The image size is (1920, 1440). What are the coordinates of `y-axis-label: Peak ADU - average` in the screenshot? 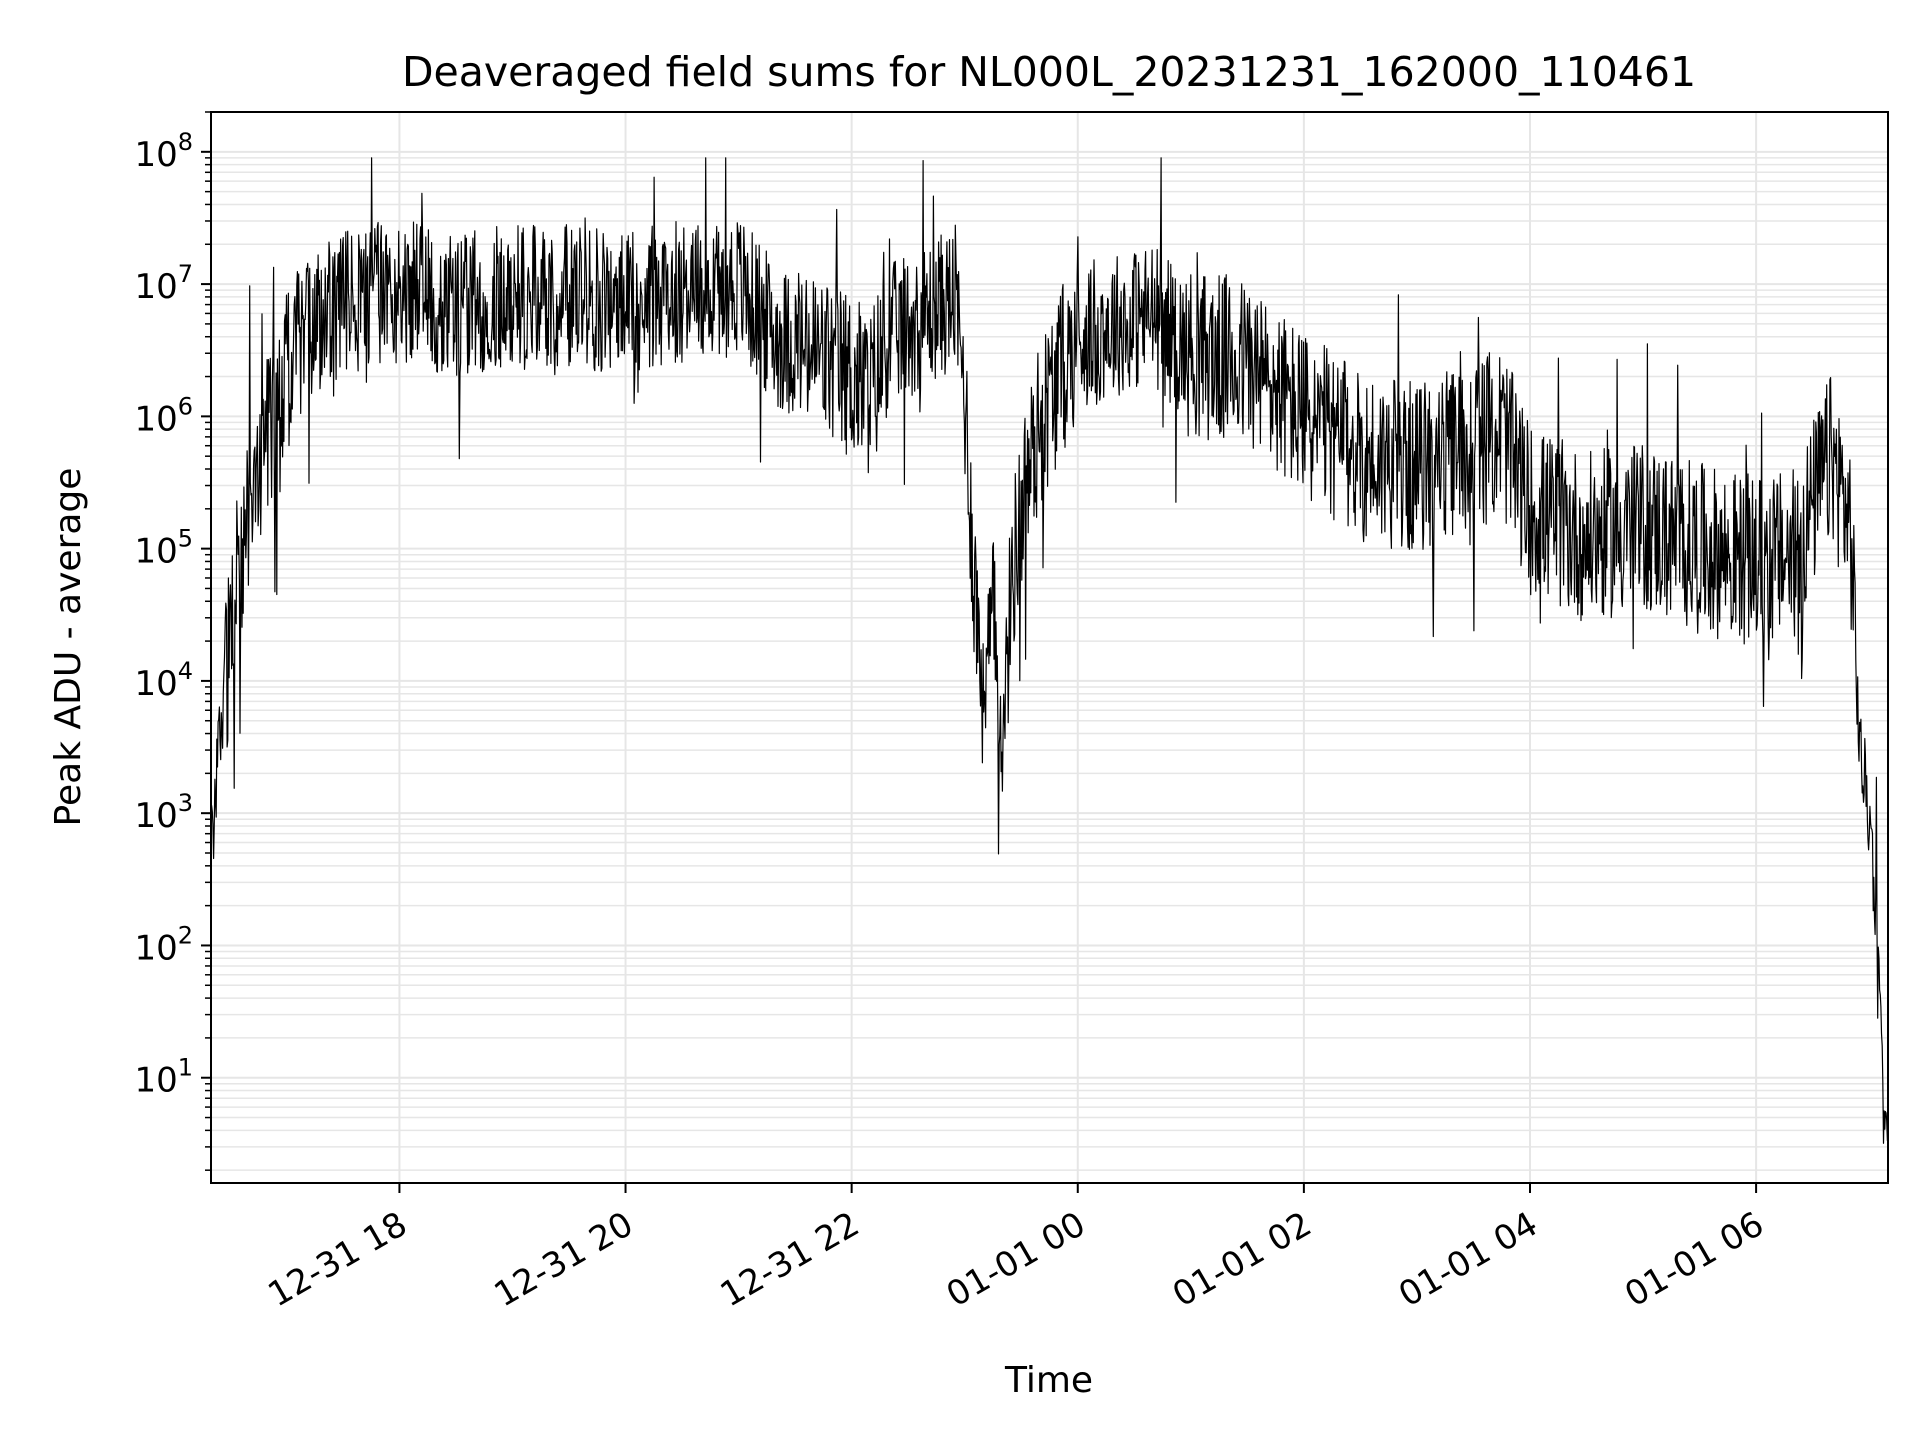 It's located at (68, 647).